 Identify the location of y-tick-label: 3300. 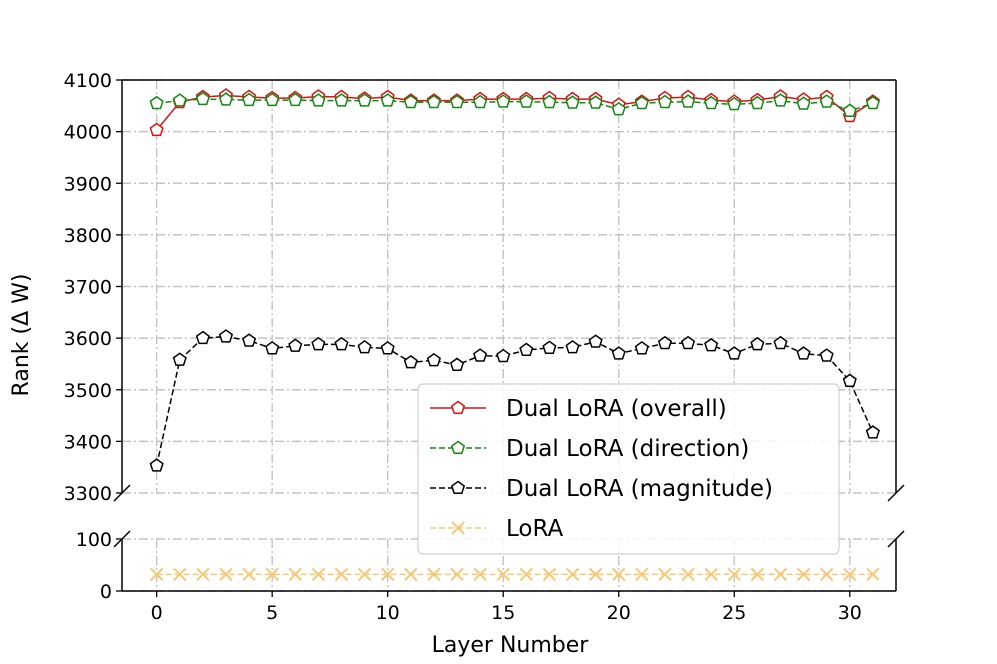
(88, 494).